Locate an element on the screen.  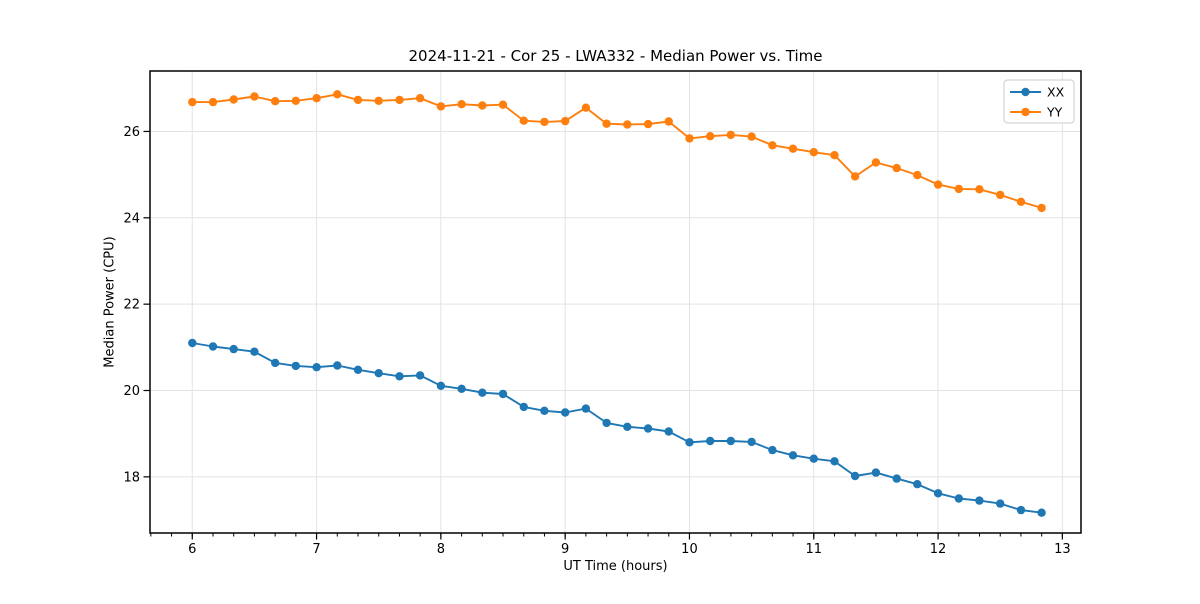
y-tick-label: 22 is located at coordinates (131, 305).